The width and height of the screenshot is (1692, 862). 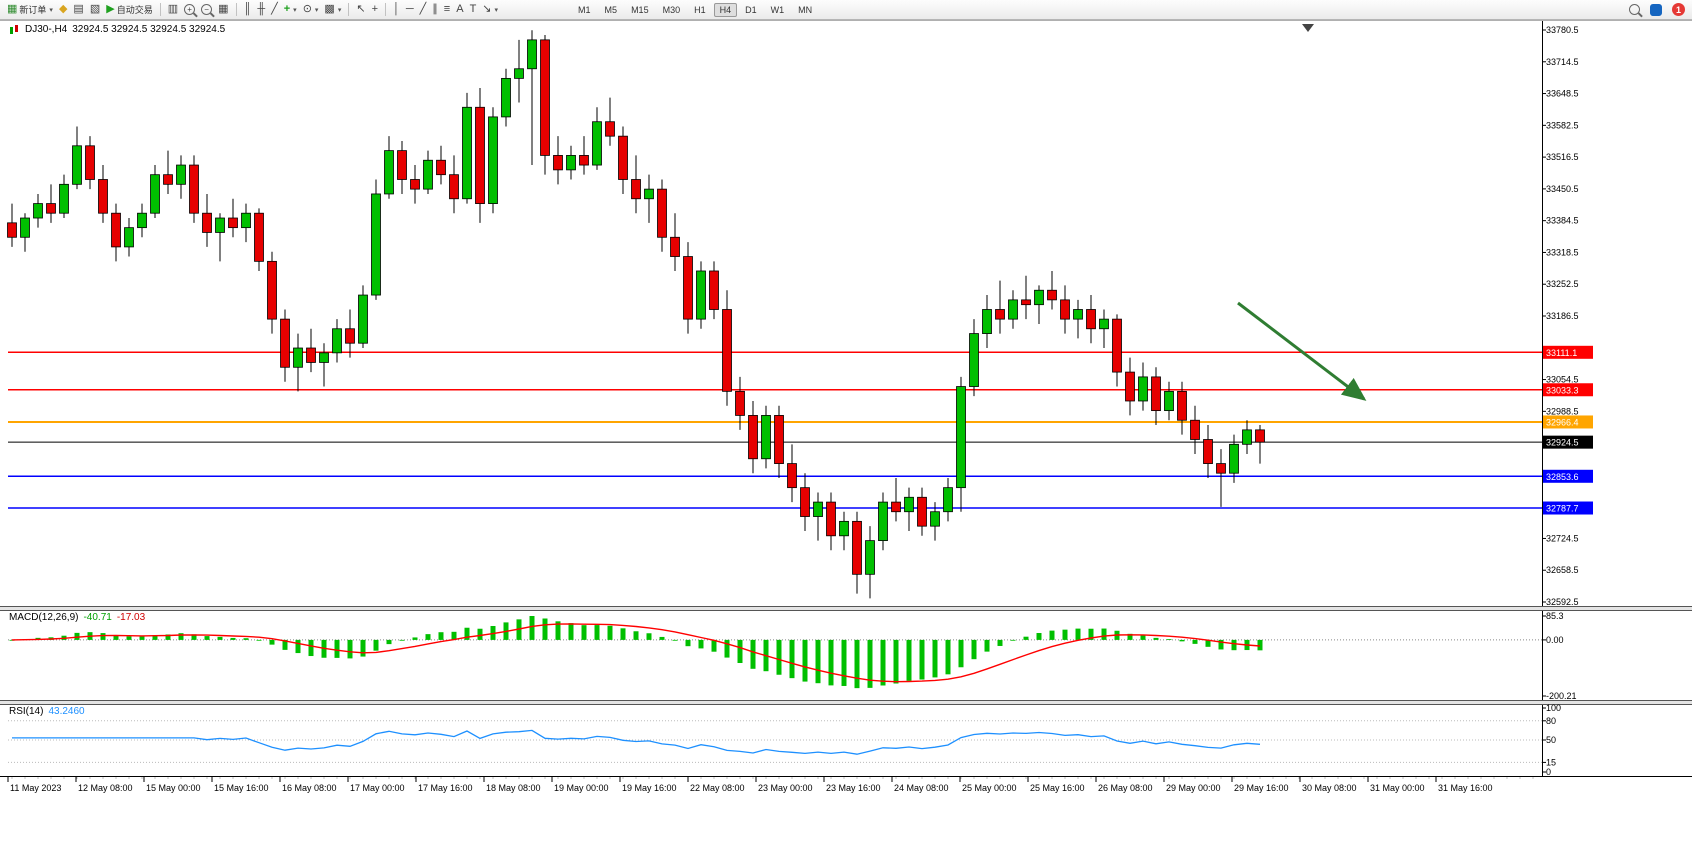 I want to click on svg-text: 32966.4, so click(x=1562, y=422).